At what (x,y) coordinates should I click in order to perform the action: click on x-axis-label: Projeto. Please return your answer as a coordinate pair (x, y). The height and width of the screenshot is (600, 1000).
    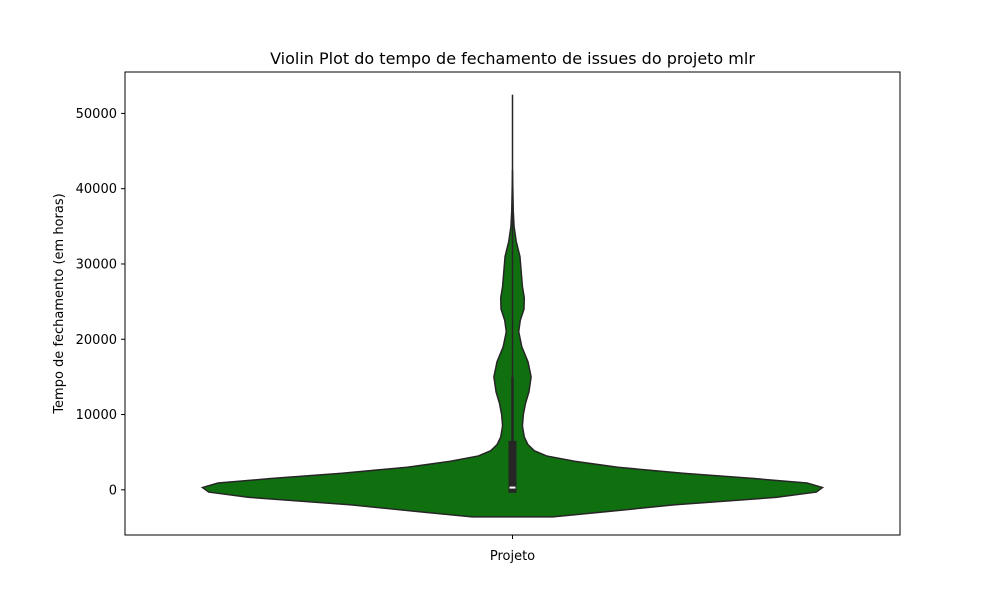
    Looking at the image, I should click on (512, 556).